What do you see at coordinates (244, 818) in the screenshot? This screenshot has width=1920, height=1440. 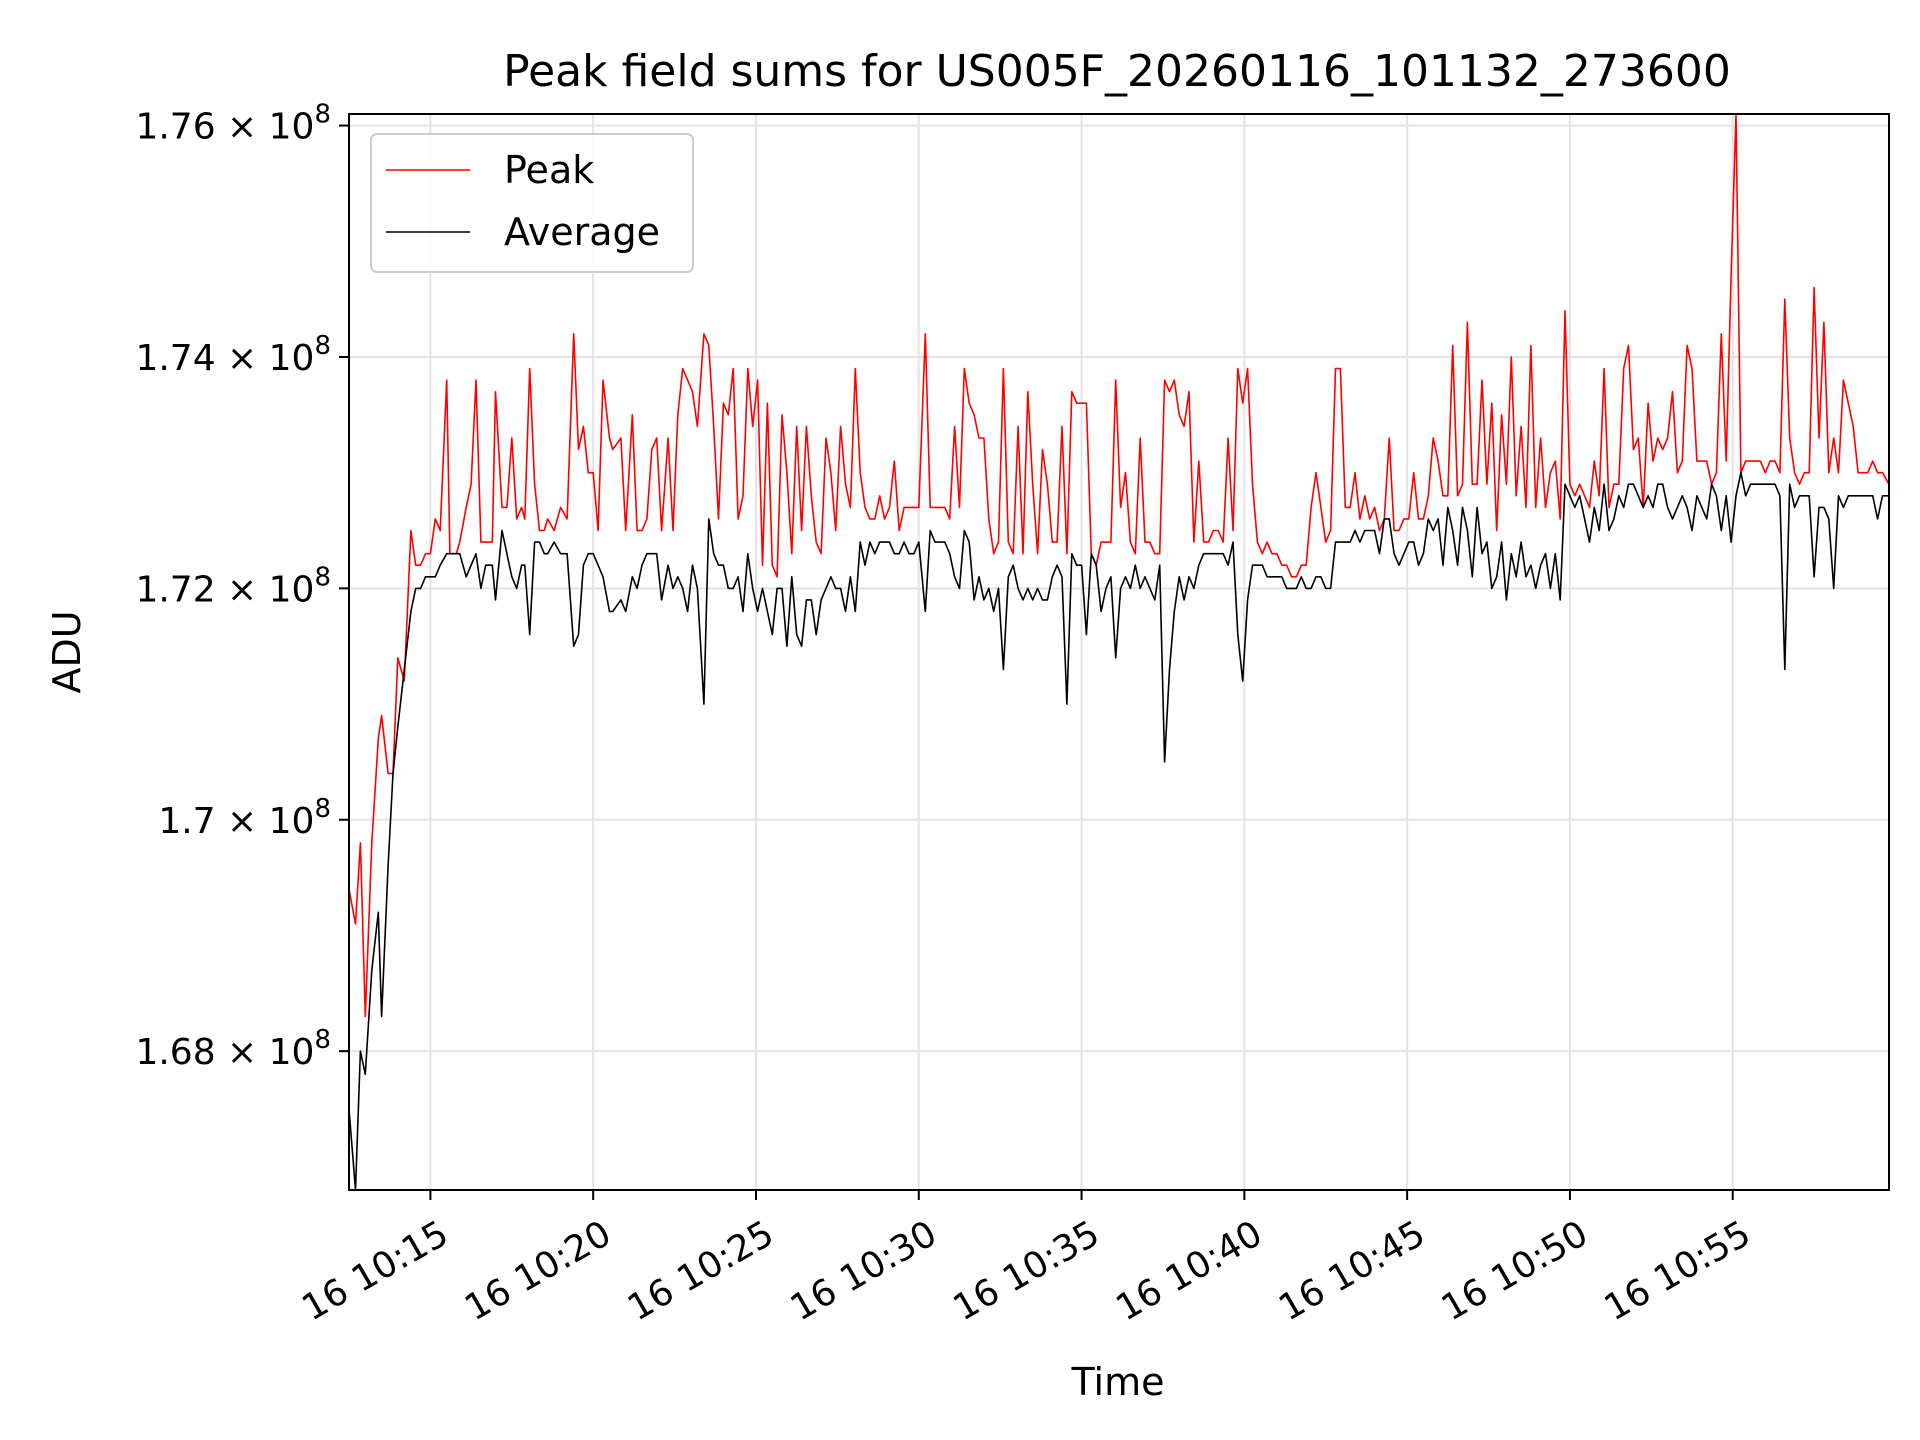 I see `y-tick-label: 1.7 × 108` at bounding box center [244, 818].